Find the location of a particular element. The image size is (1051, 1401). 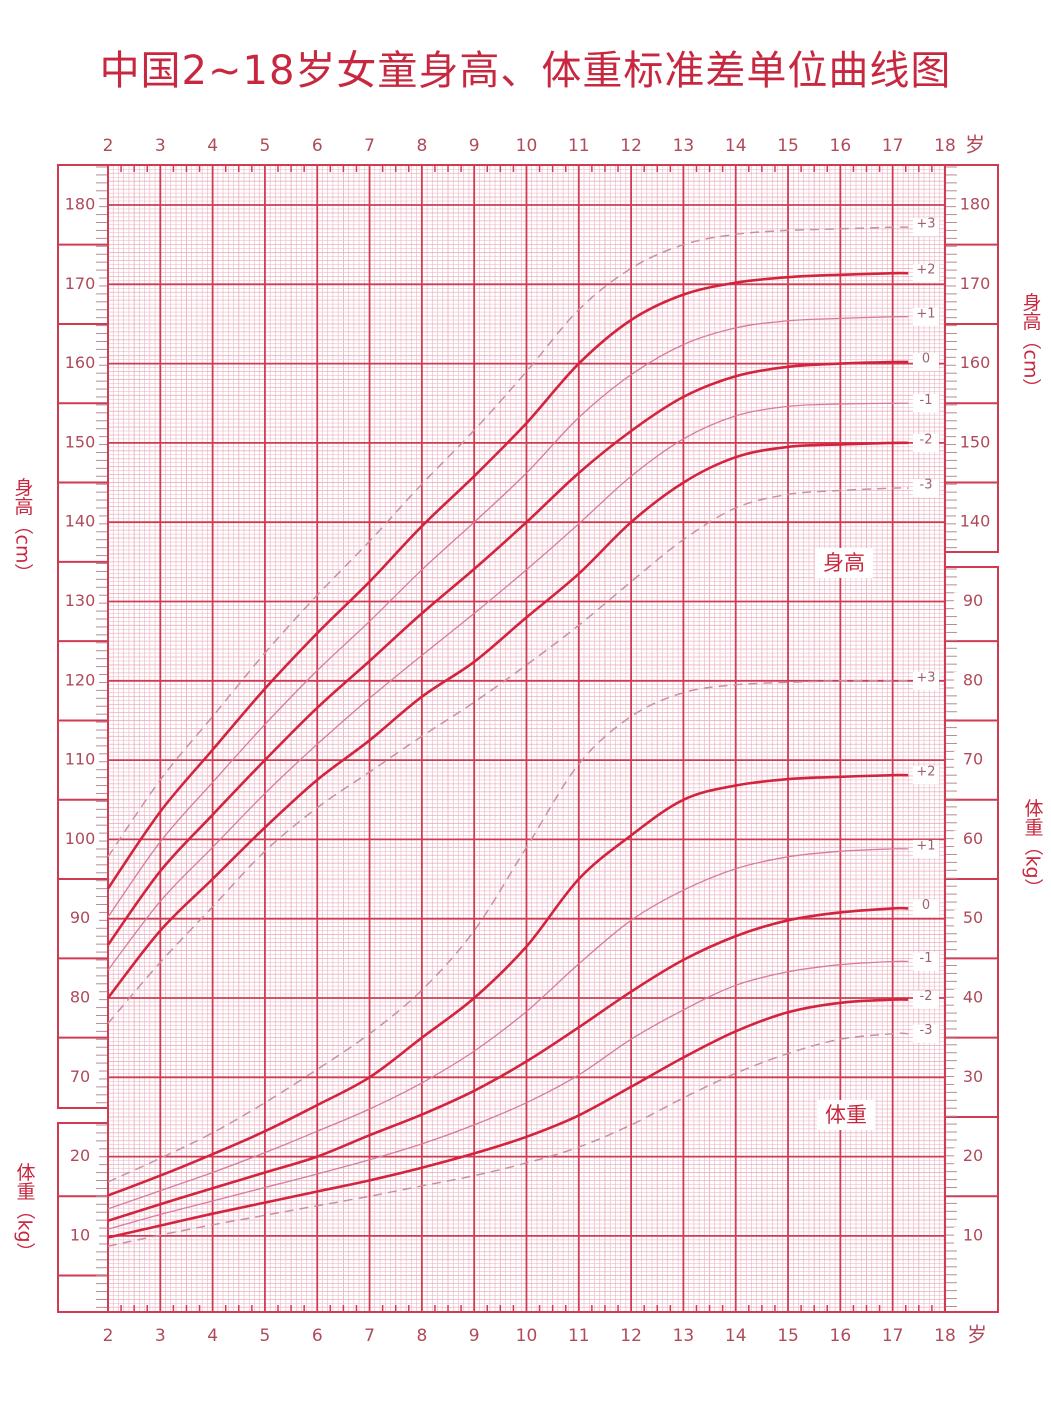

age-tick-label-bottom: 11 is located at coordinates (579, 1336).